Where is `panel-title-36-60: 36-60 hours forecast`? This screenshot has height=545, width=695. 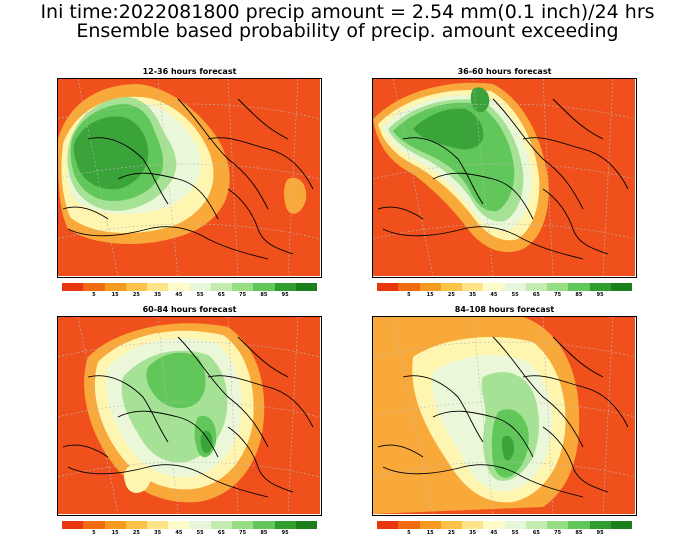 panel-title-36-60: 36-60 hours forecast is located at coordinates (504, 71).